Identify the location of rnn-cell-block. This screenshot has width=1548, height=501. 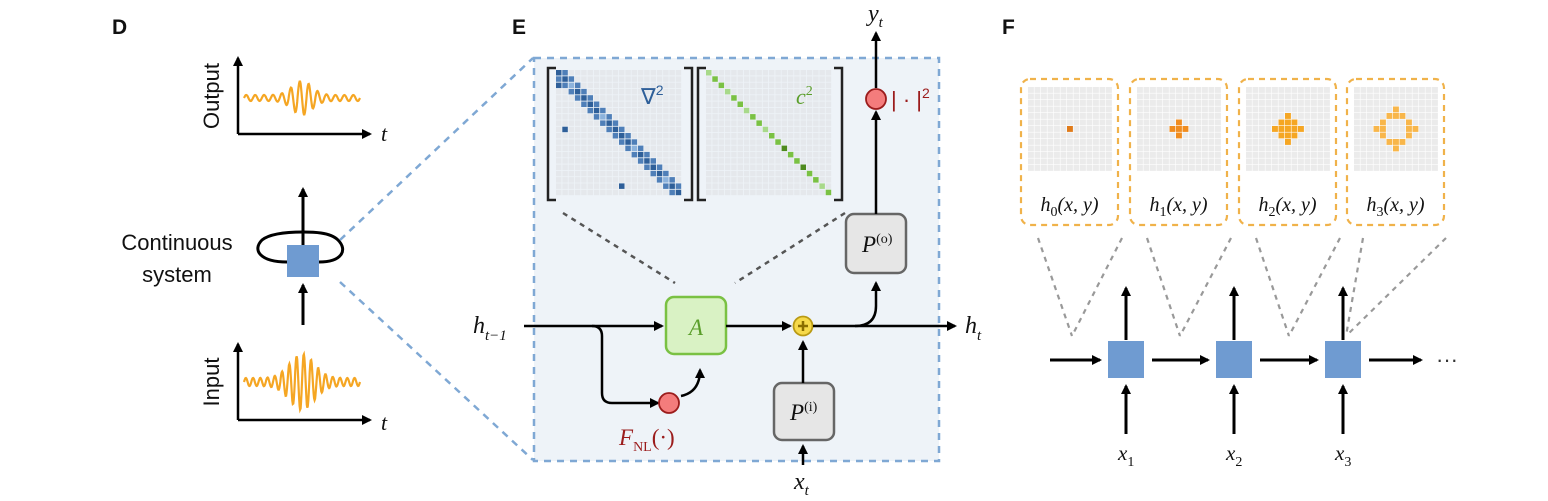
(1234, 359).